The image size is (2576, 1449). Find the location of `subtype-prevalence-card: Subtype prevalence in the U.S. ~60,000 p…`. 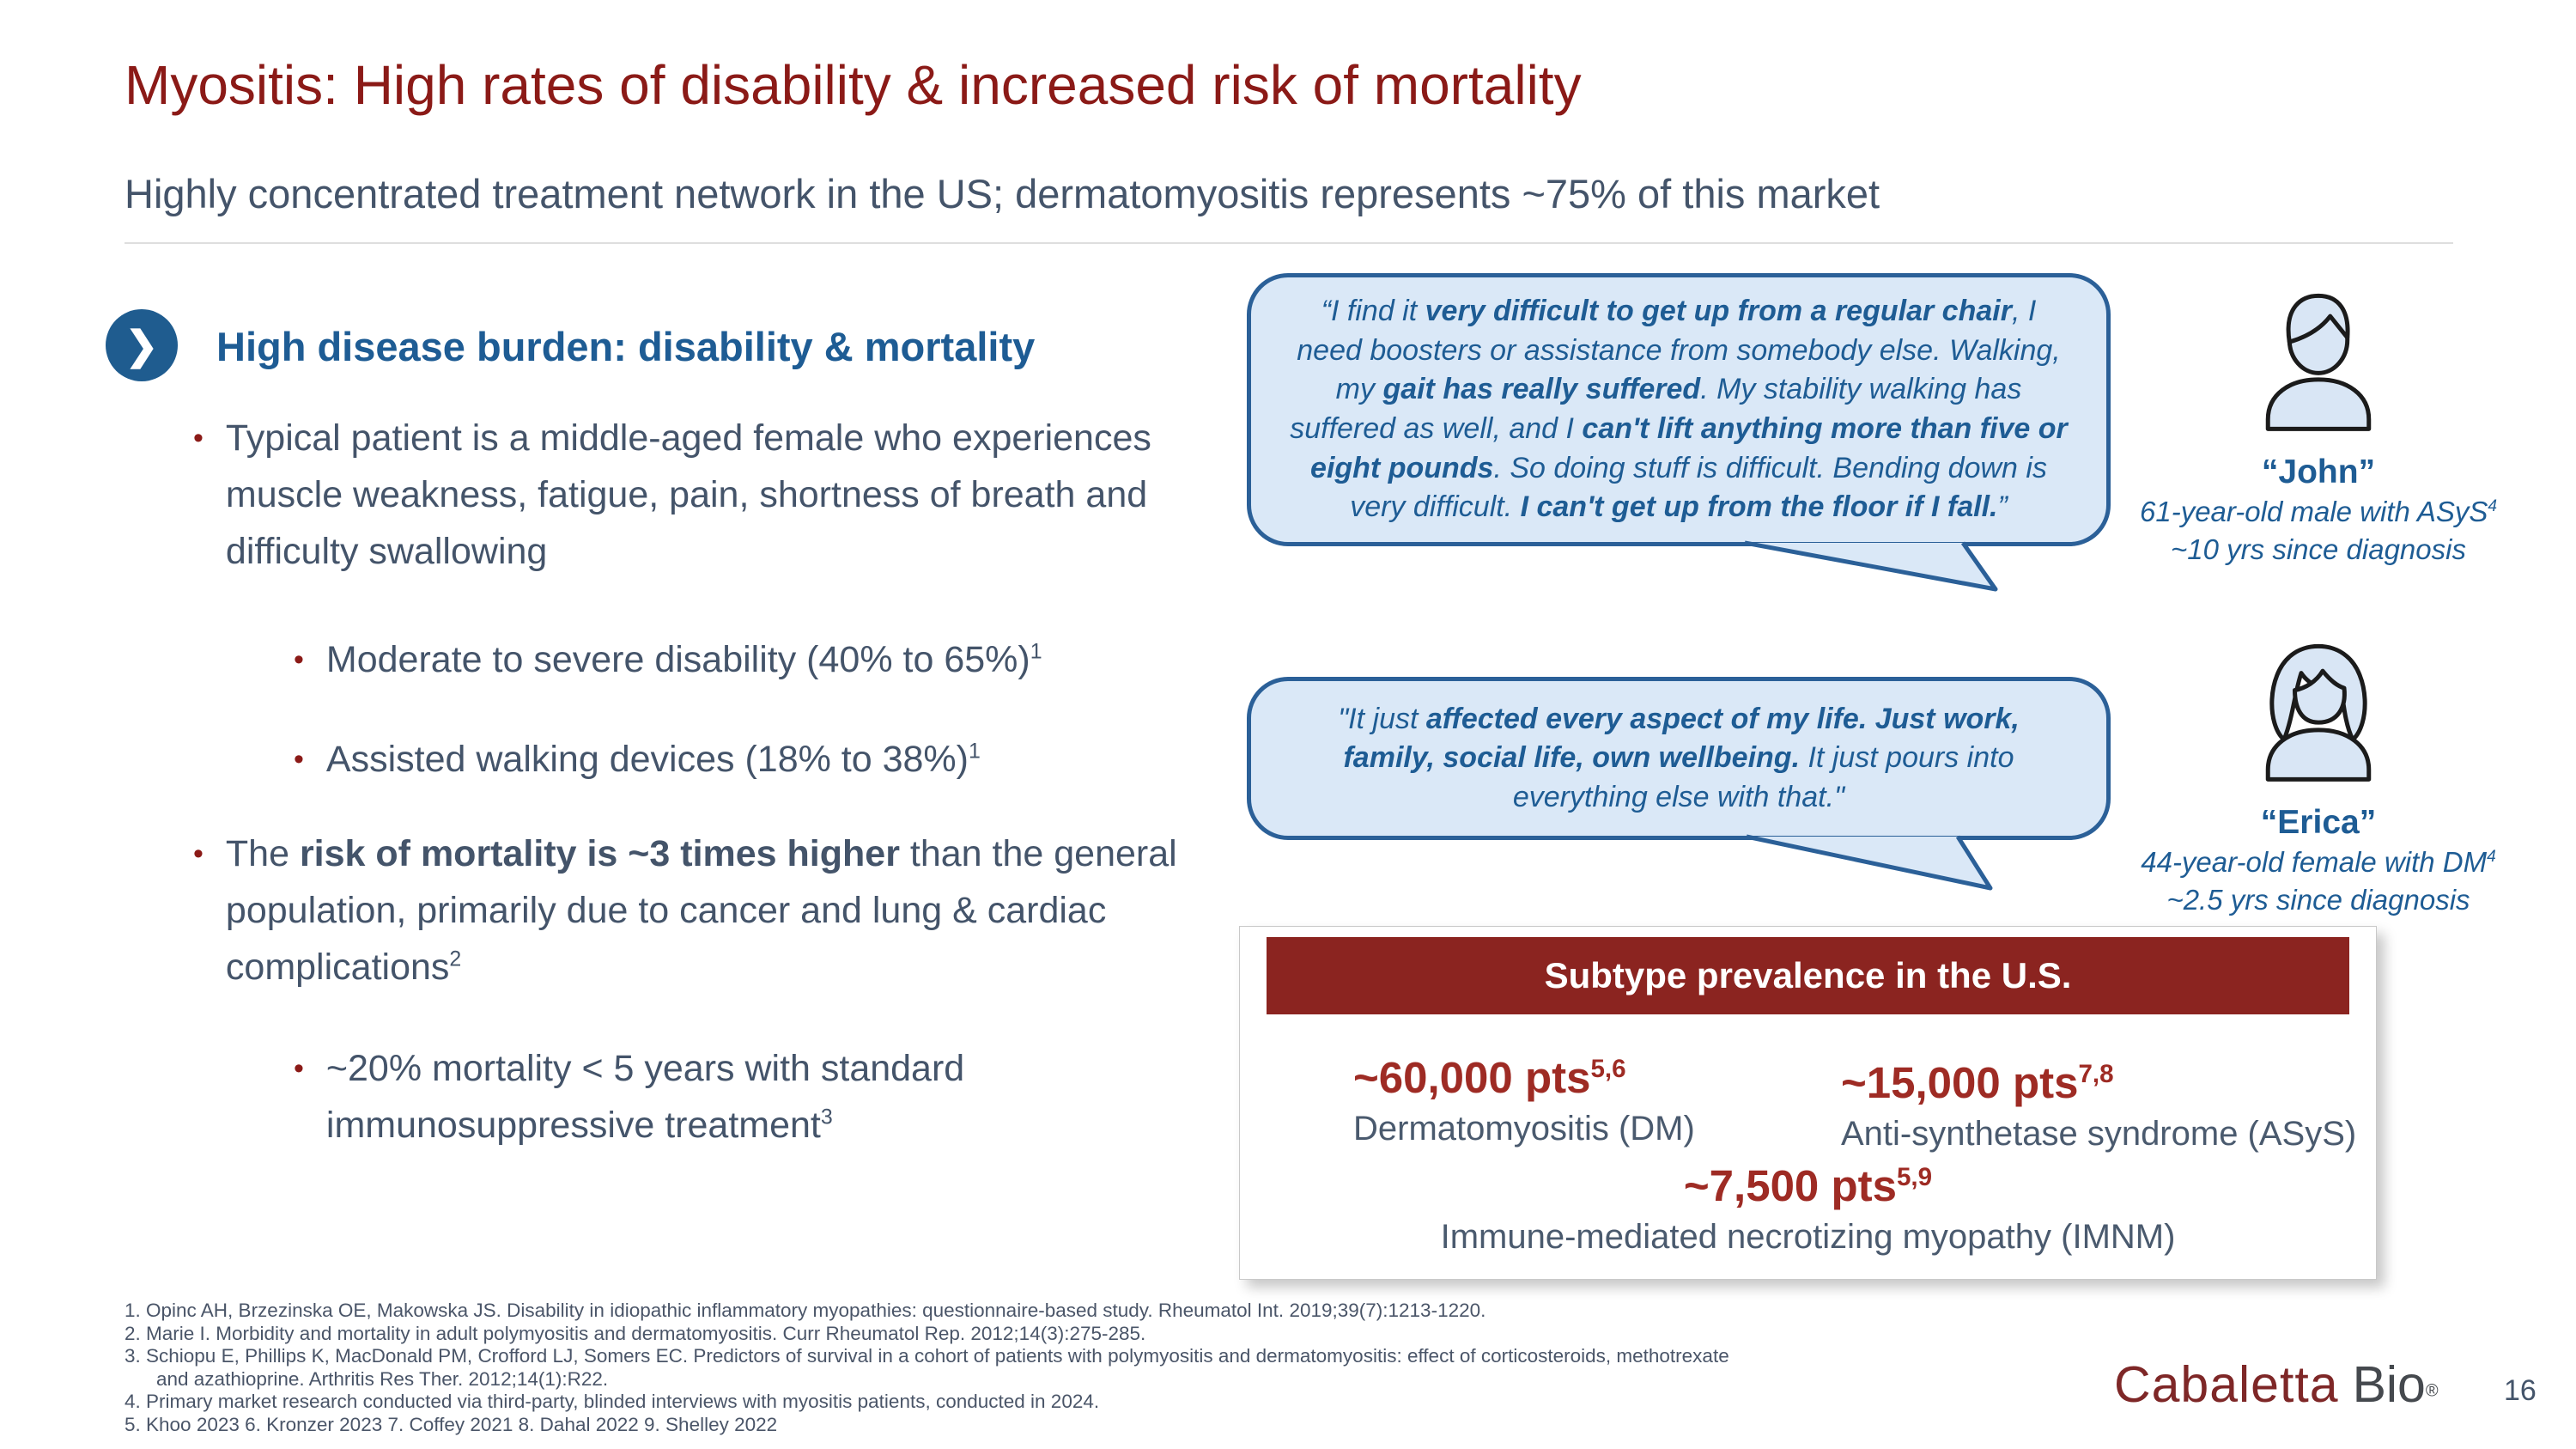

subtype-prevalence-card: Subtype prevalence in the U.S. ~60,000 p… is located at coordinates (1808, 1103).